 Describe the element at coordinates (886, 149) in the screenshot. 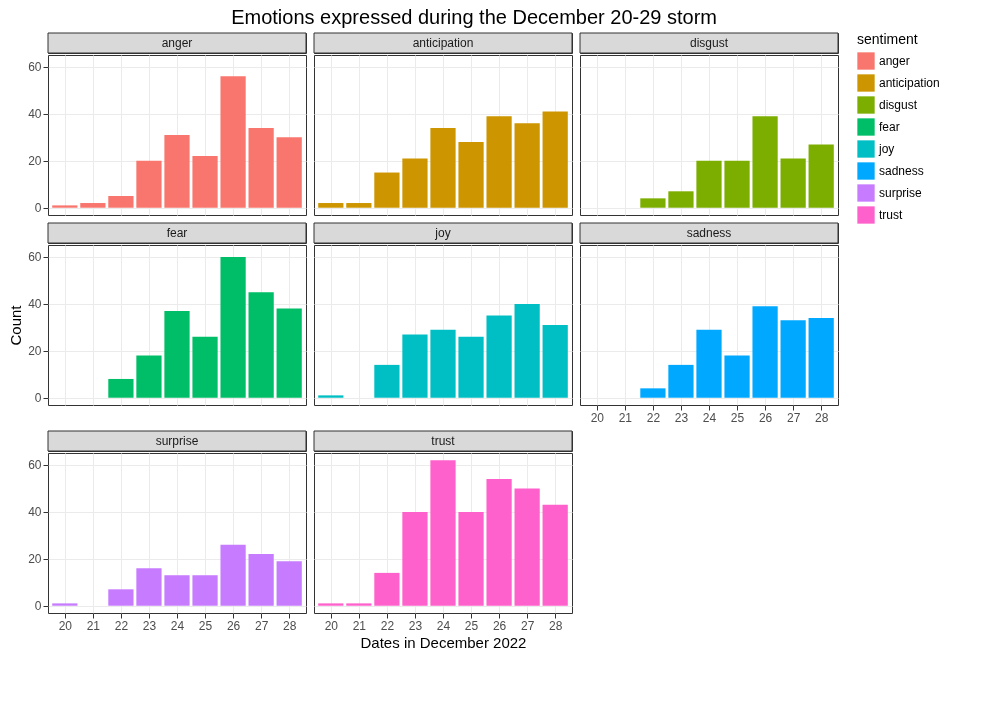

I see `legend-label: joy` at that location.